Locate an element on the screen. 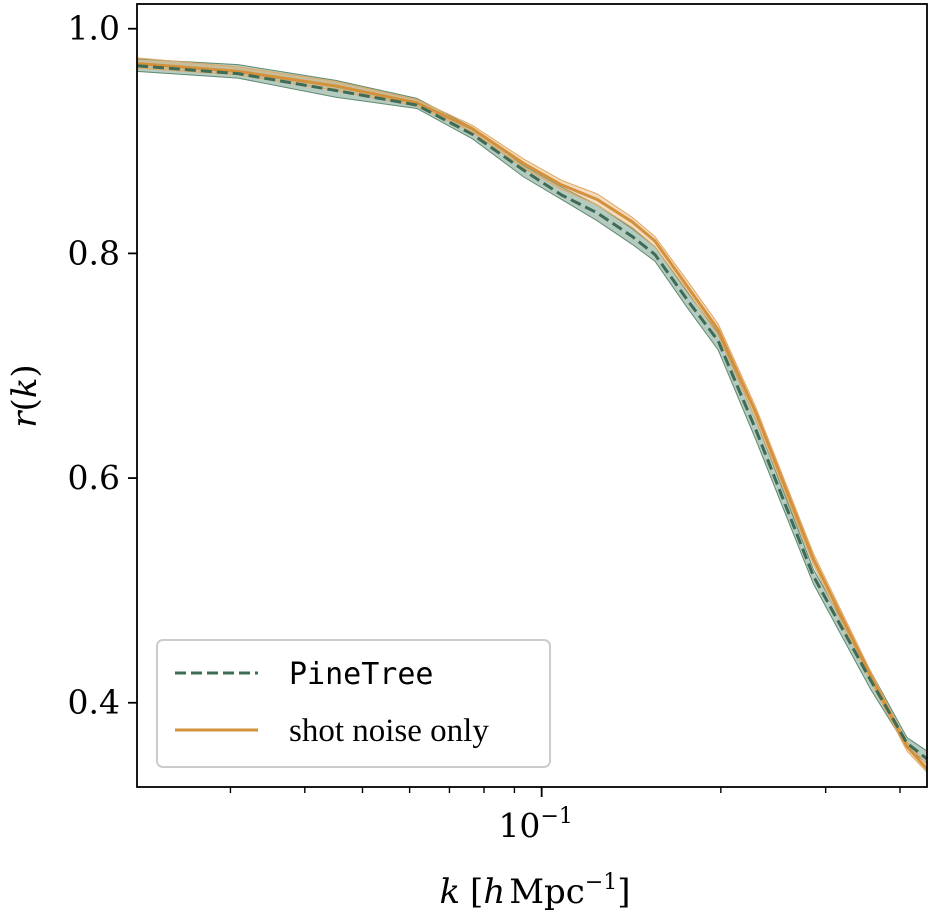 The image size is (932, 918). y-axis-label: r(k) is located at coordinates (25, 395).